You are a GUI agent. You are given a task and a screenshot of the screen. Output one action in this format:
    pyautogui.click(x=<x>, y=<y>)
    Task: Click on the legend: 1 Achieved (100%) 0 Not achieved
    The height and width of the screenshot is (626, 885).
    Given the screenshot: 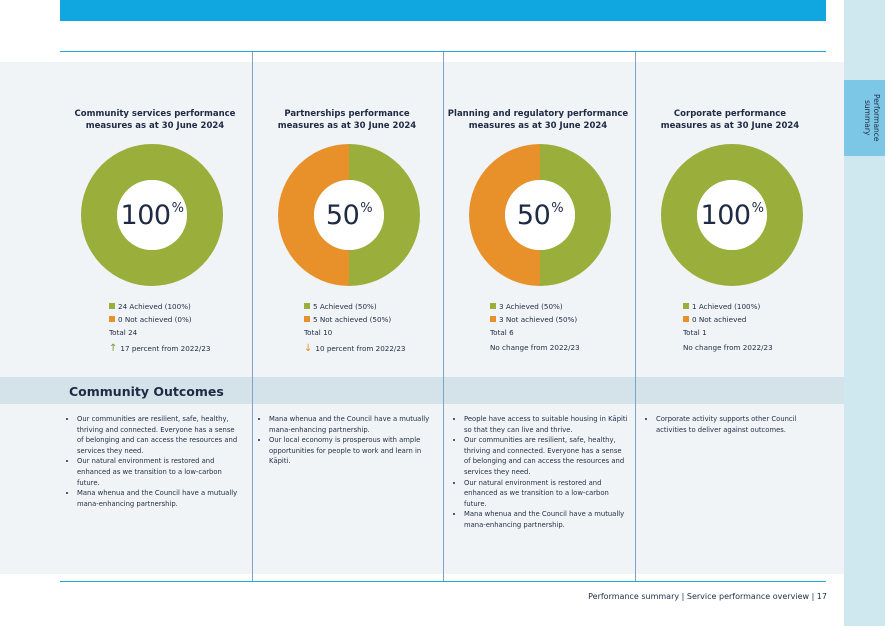 What is the action you would take?
    pyautogui.click(x=721, y=313)
    